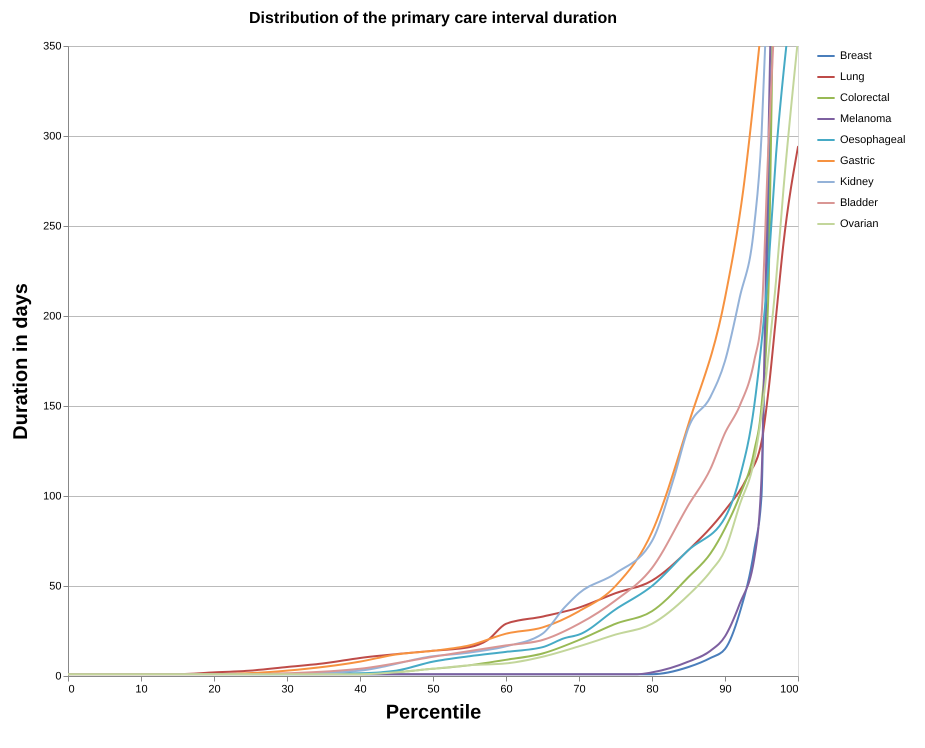 The height and width of the screenshot is (748, 925). I want to click on legend-label: Colorectal, so click(865, 98).